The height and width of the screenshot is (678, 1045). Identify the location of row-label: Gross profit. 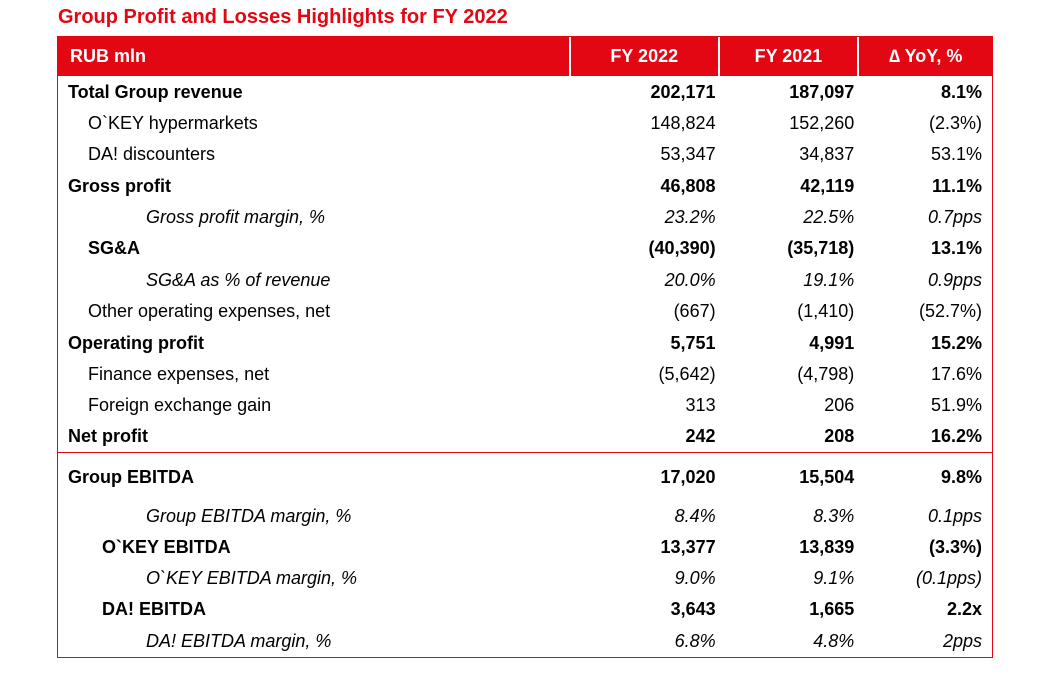
(120, 185).